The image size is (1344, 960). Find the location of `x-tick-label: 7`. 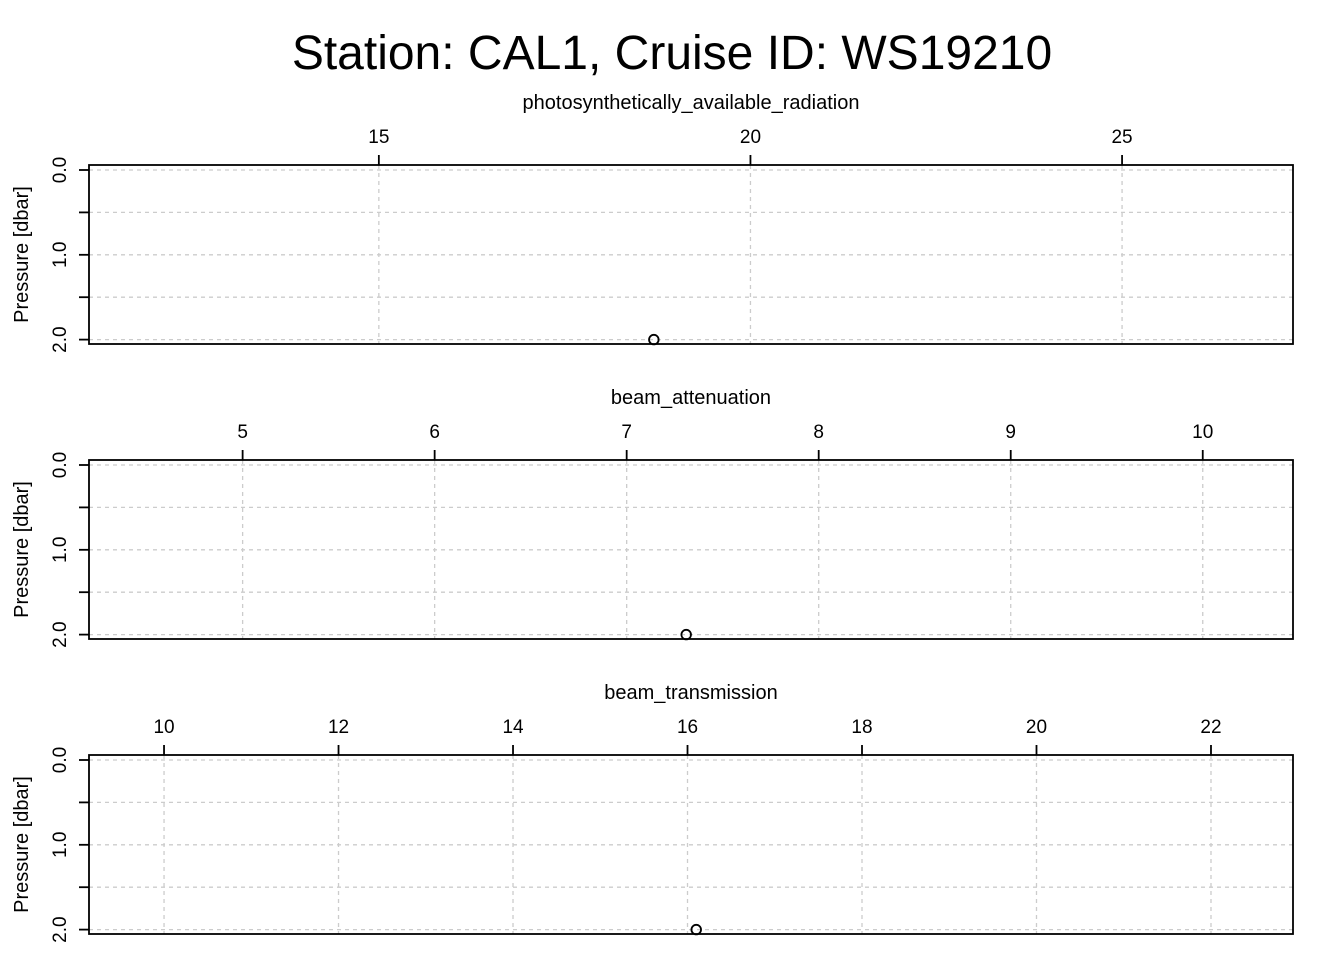

x-tick-label: 7 is located at coordinates (626, 432).